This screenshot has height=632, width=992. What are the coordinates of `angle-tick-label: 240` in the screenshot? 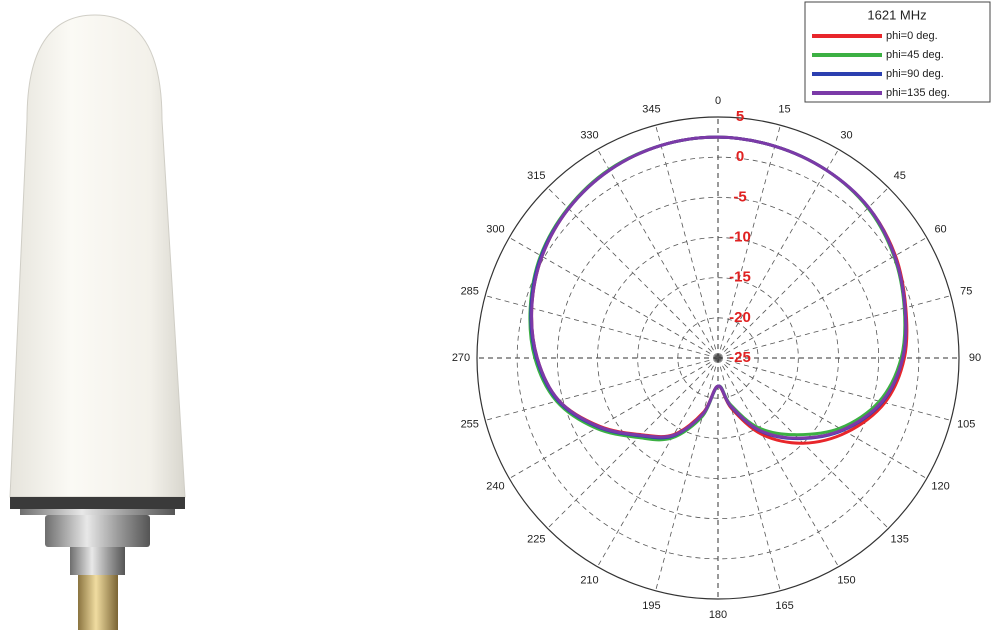 It's located at (495, 486).